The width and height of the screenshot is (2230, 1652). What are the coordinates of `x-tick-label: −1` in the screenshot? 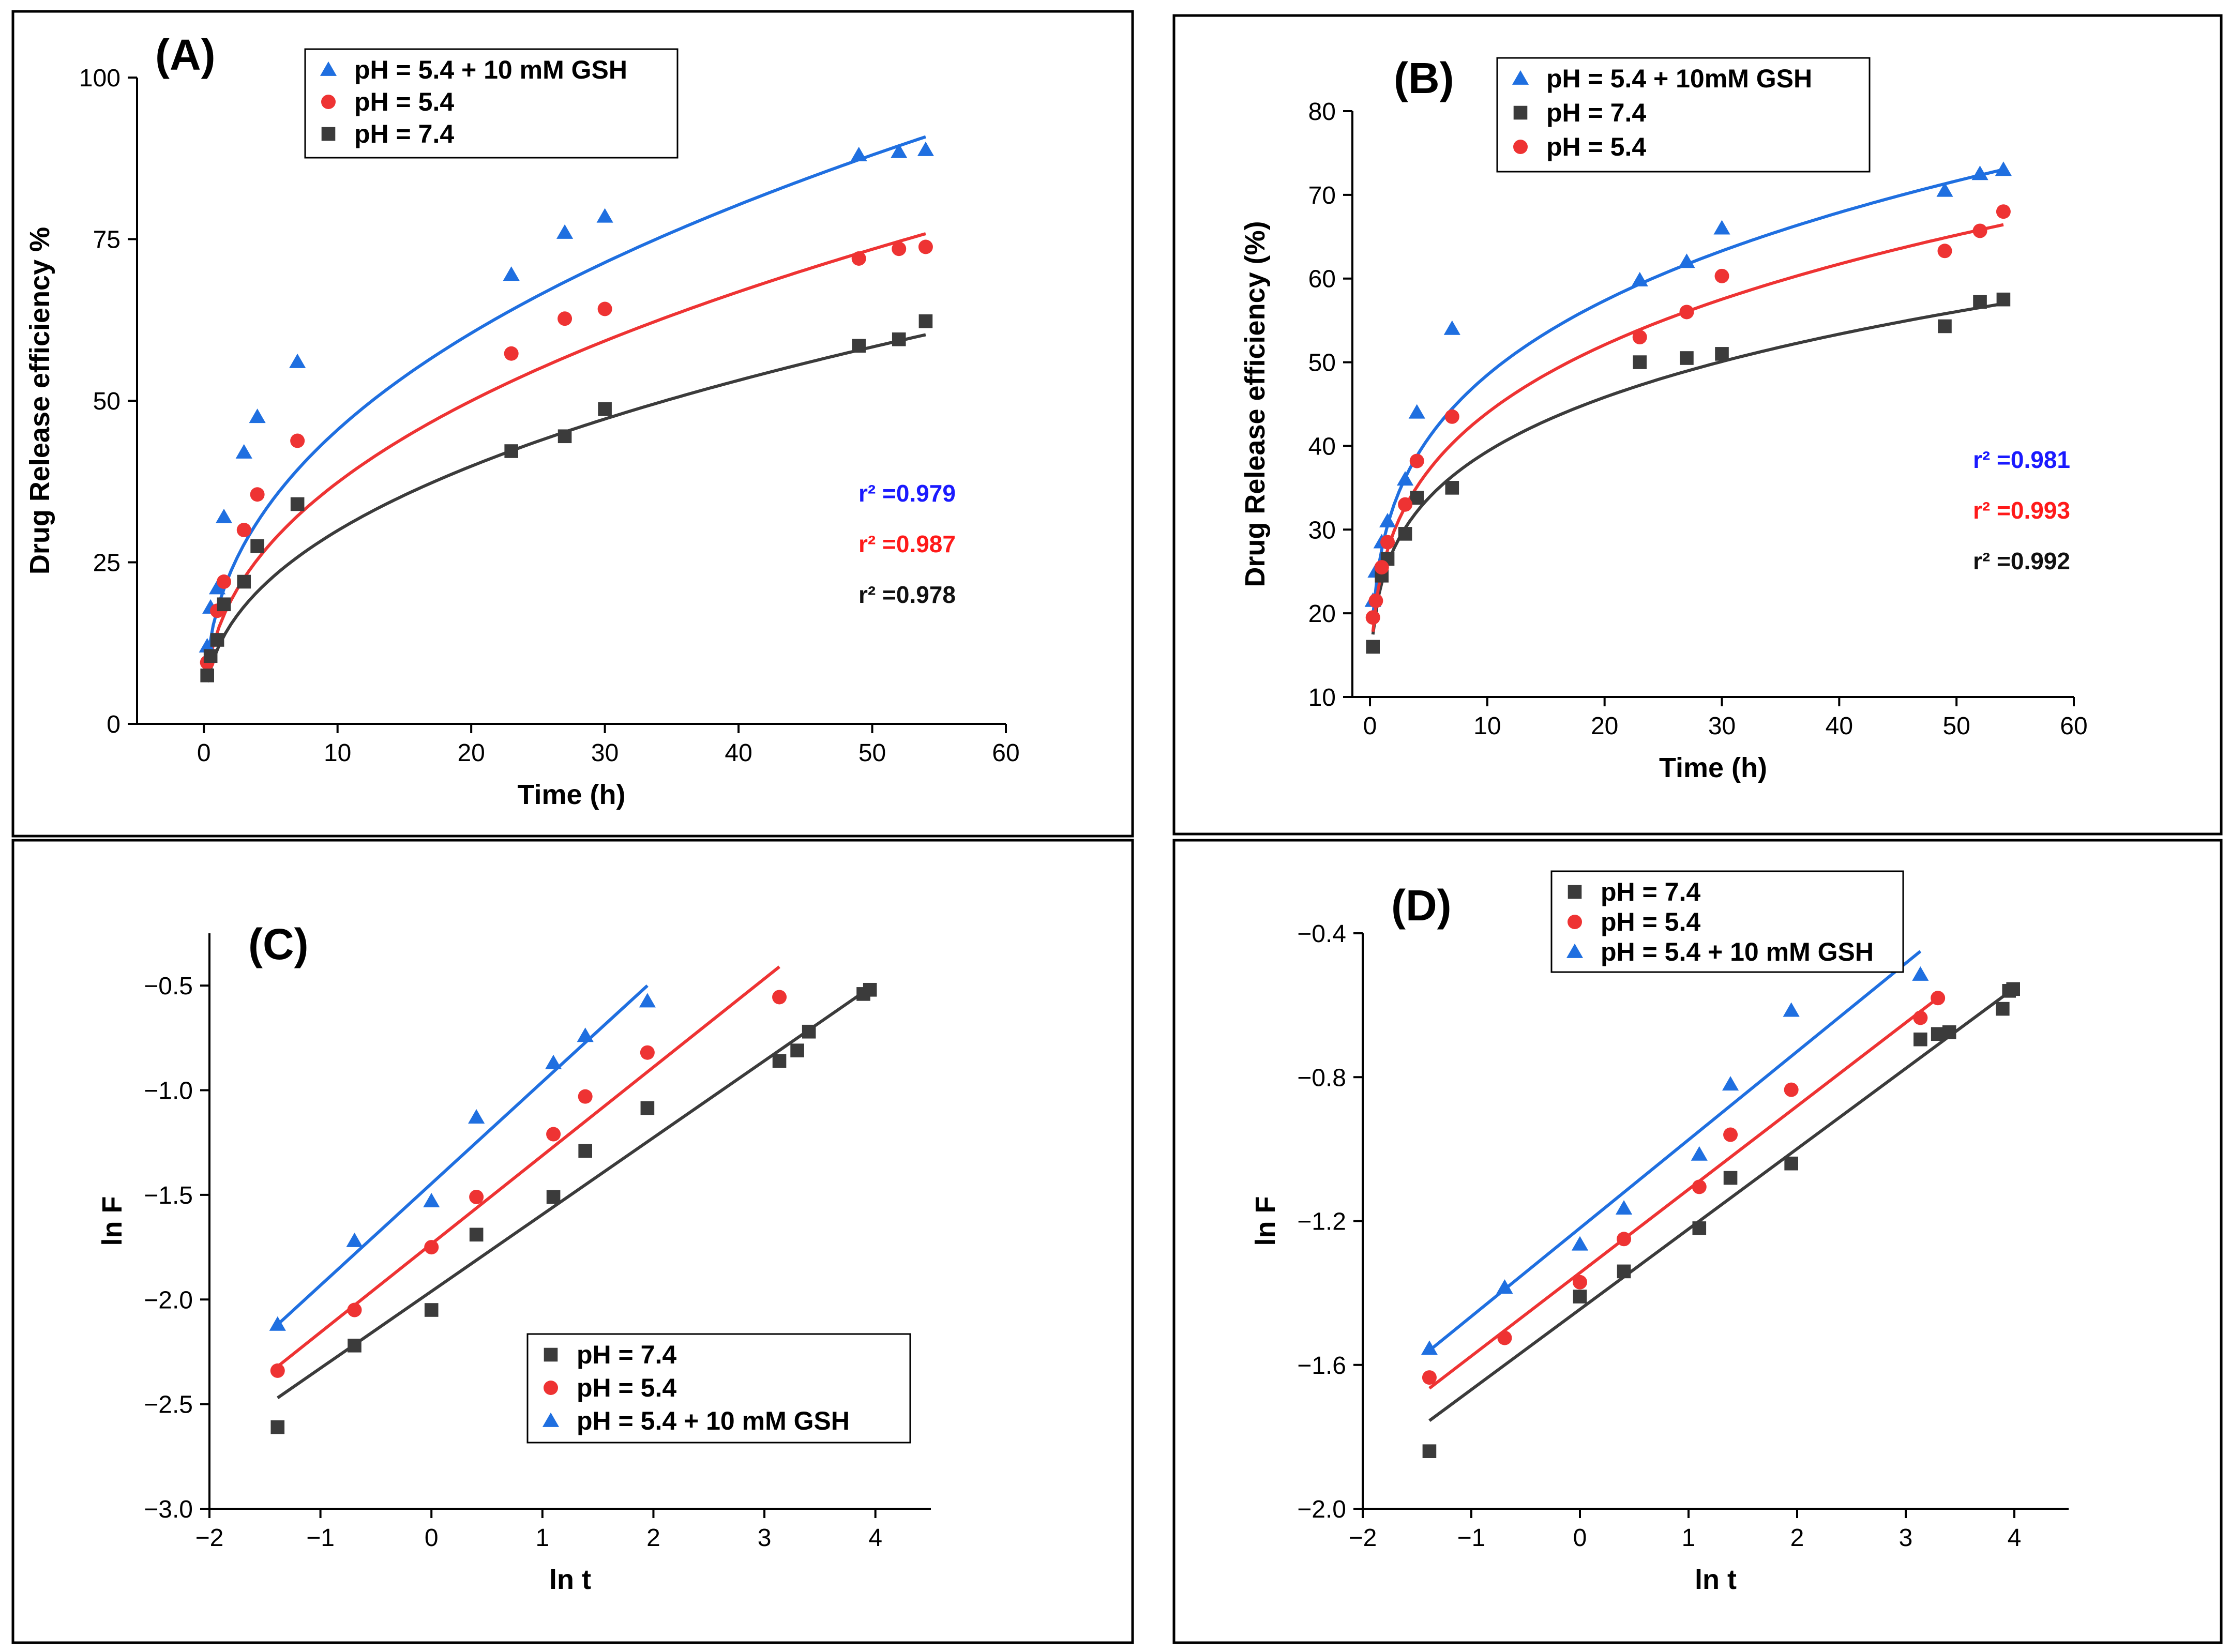 It's located at (1471, 1538).